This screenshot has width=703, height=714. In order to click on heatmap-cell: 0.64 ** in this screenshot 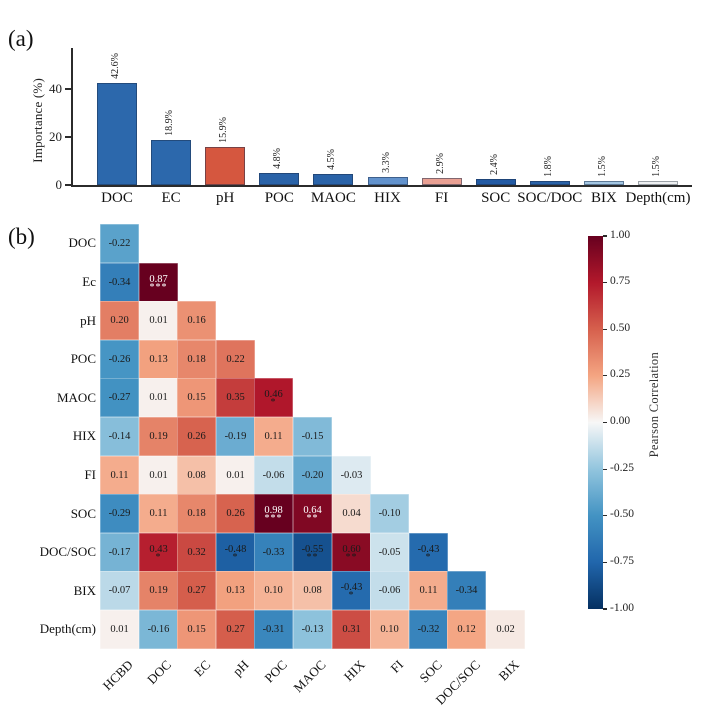, I will do `click(312, 513)`.